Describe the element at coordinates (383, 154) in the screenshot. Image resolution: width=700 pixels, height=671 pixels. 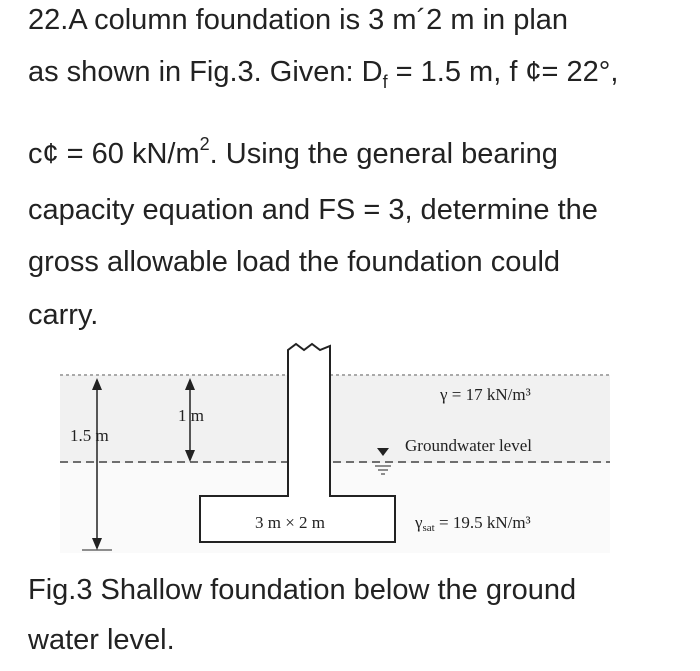
I see `text: . Using the general bearing` at that location.